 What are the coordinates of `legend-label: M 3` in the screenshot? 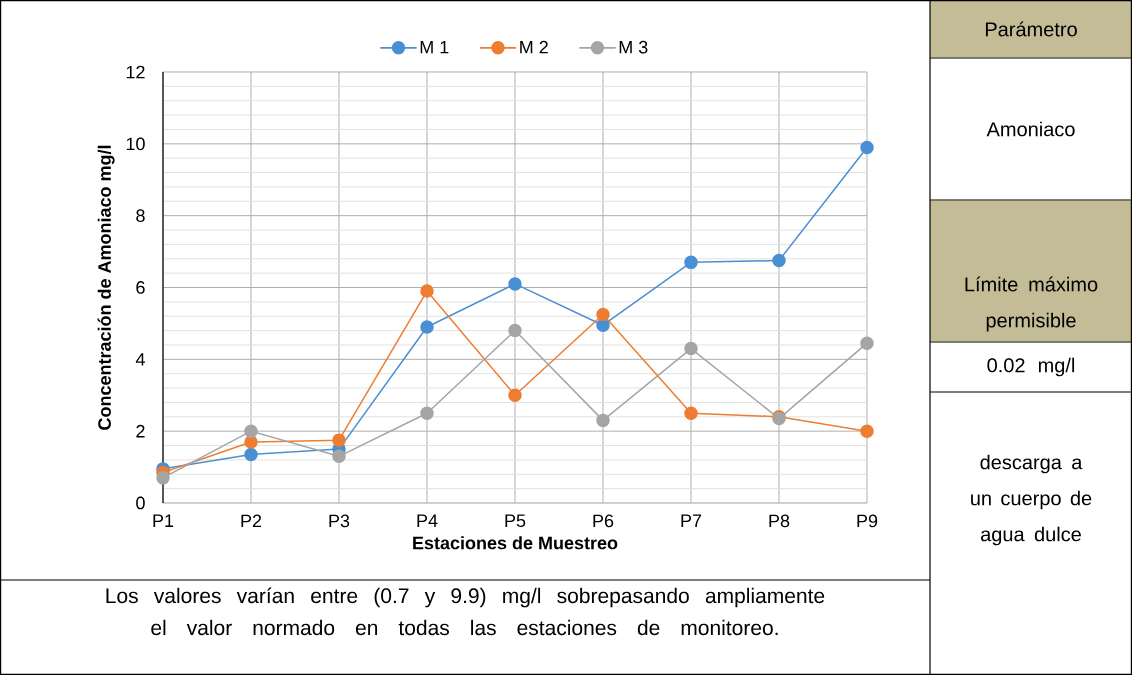 It's located at (633, 47).